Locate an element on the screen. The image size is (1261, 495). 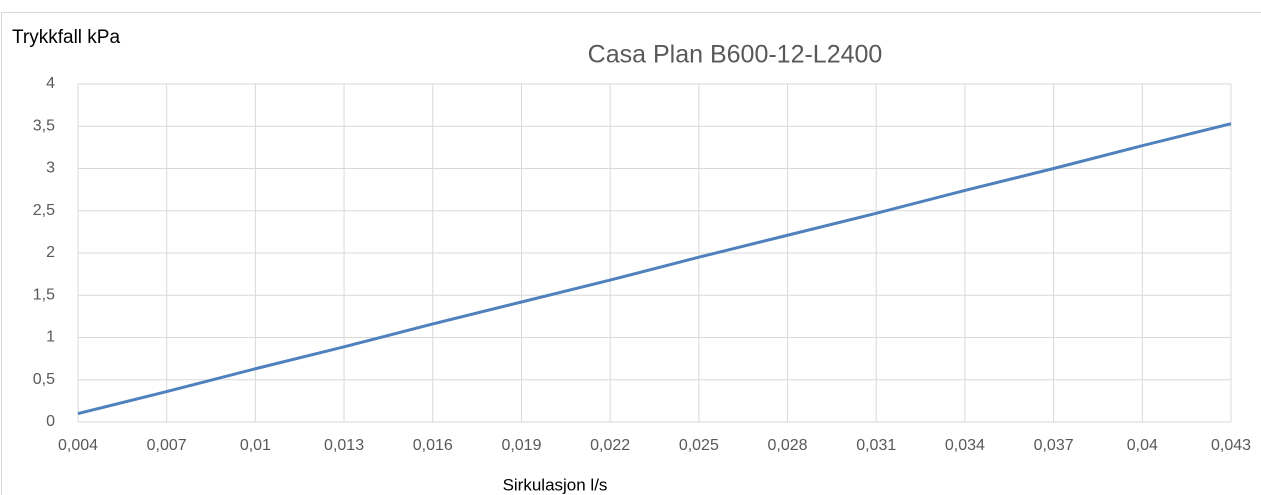
y-tick-label: 0 is located at coordinates (50, 421).